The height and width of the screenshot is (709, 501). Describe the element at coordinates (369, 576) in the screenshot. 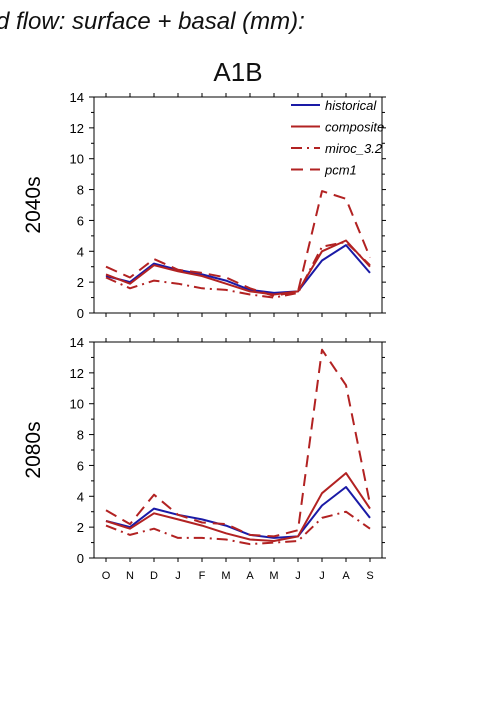

I see `x-tick-label: S` at that location.